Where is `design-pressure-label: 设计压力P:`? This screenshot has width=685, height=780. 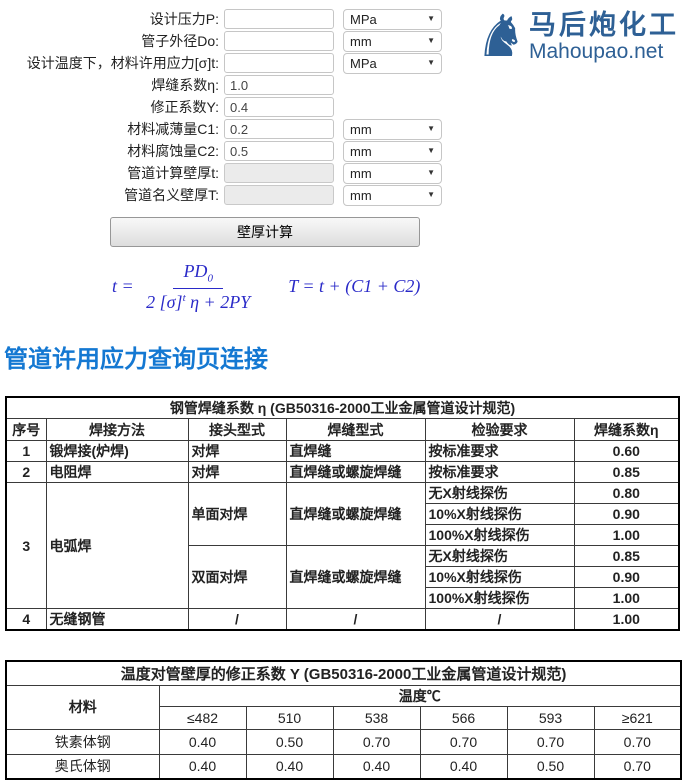
design-pressure-label: 设计压力P: is located at coordinates (184, 19).